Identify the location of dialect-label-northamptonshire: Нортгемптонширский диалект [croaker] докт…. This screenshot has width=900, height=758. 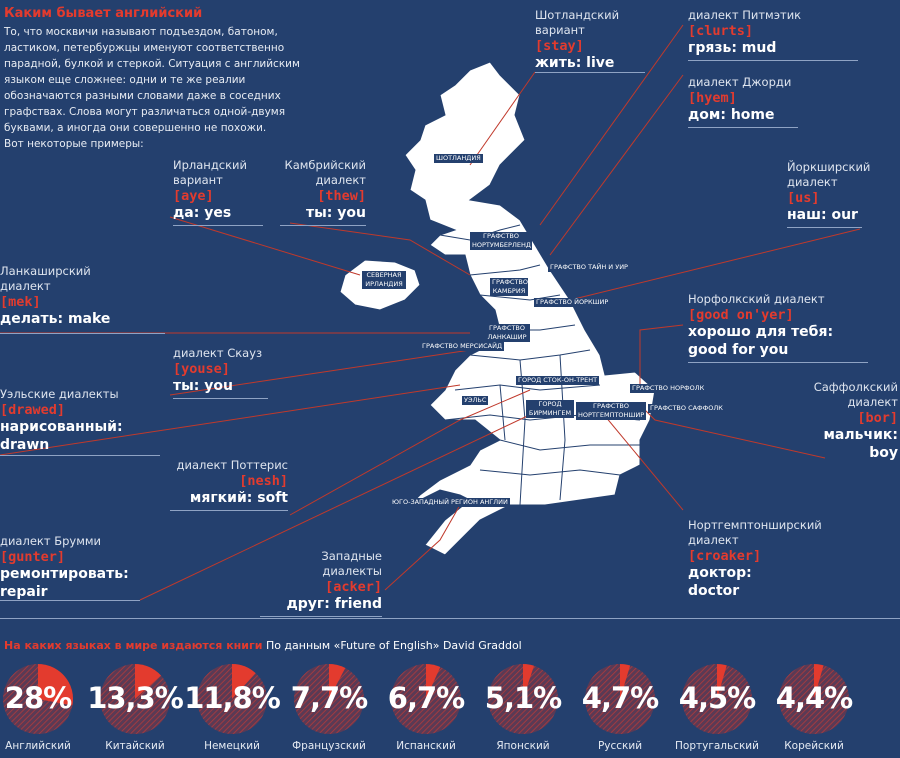
(755, 558).